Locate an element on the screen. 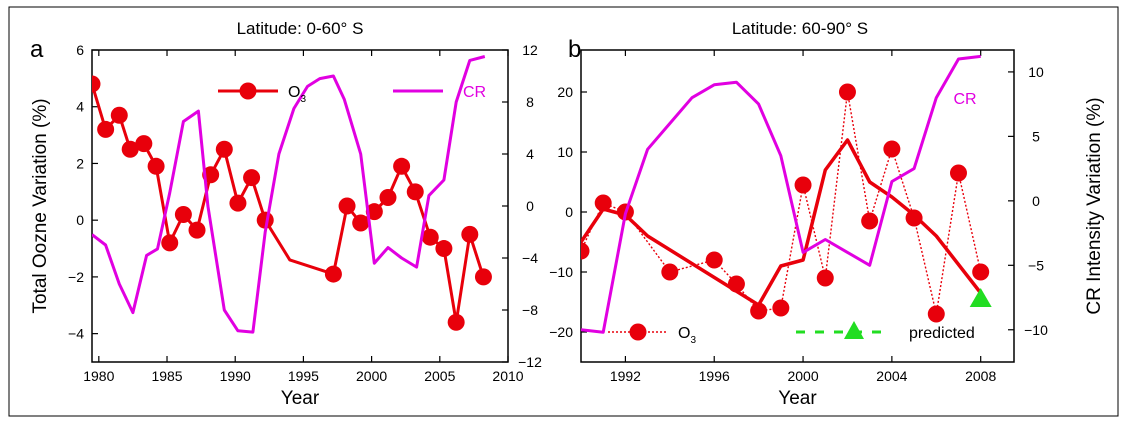  panel-title: Latitude: 60-90° S is located at coordinates (800, 28).